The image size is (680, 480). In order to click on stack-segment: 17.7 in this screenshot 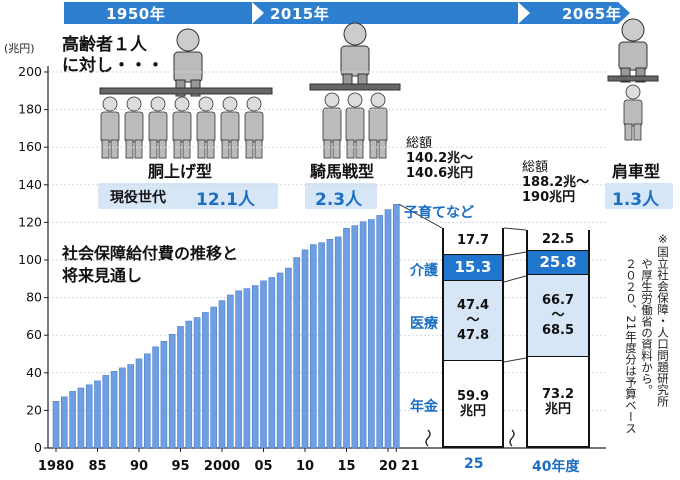, I will do `click(473, 240)`.